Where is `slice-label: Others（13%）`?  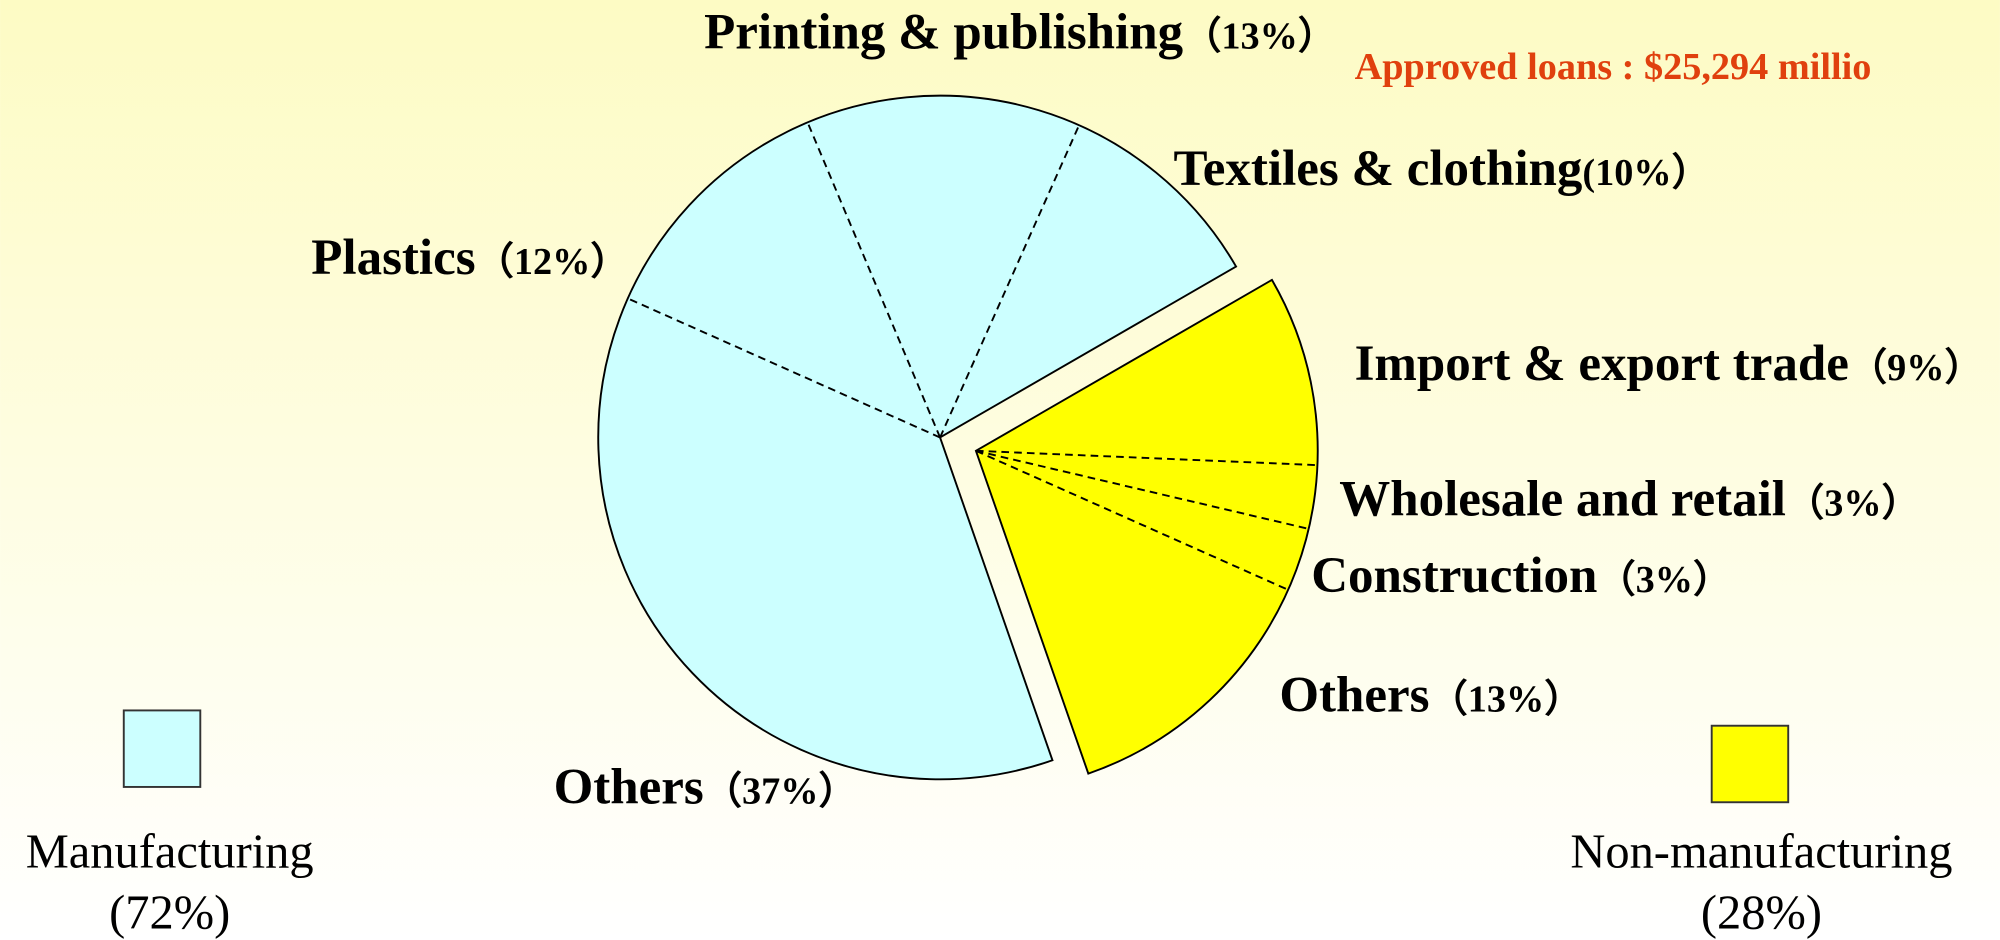 slice-label: Others（13%） is located at coordinates (1430, 696).